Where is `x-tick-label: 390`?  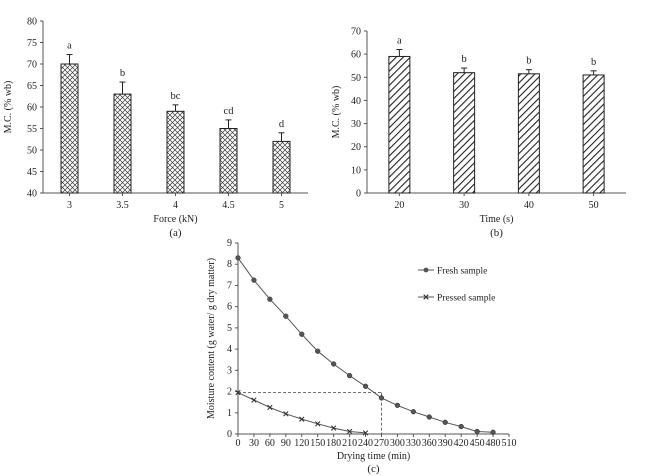
x-tick-label: 390 is located at coordinates (445, 443).